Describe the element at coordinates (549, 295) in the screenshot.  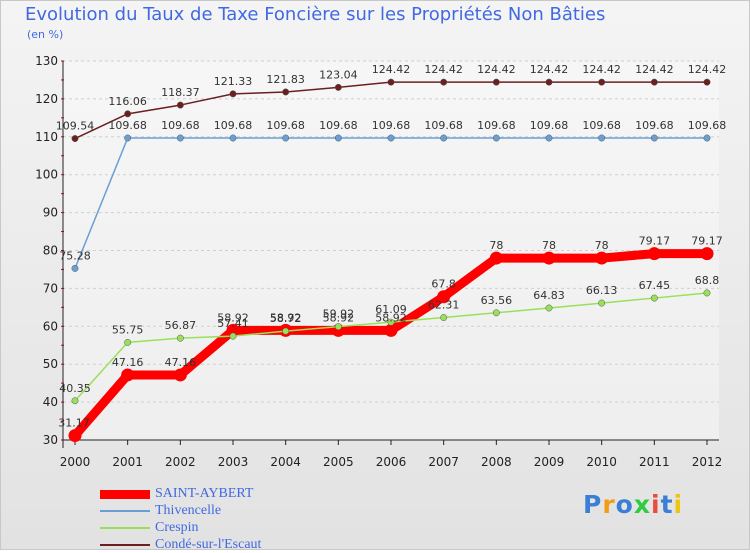
I see `data-label: 64.83` at that location.